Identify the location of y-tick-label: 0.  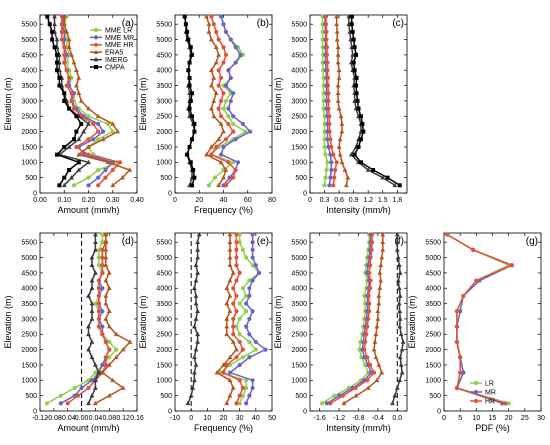
(305, 193).